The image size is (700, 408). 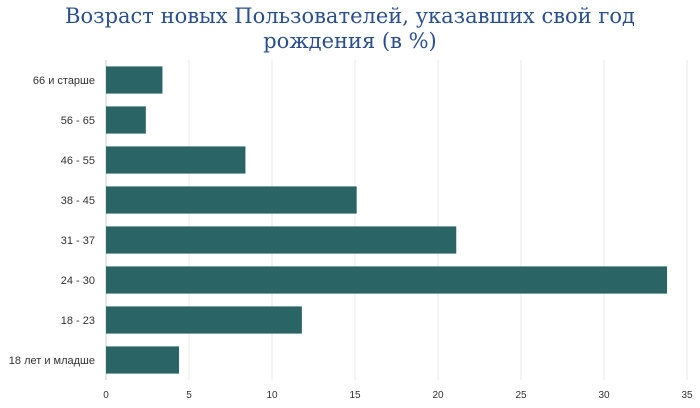 What do you see at coordinates (78, 281) in the screenshot?
I see `category-label: 24 - 30` at bounding box center [78, 281].